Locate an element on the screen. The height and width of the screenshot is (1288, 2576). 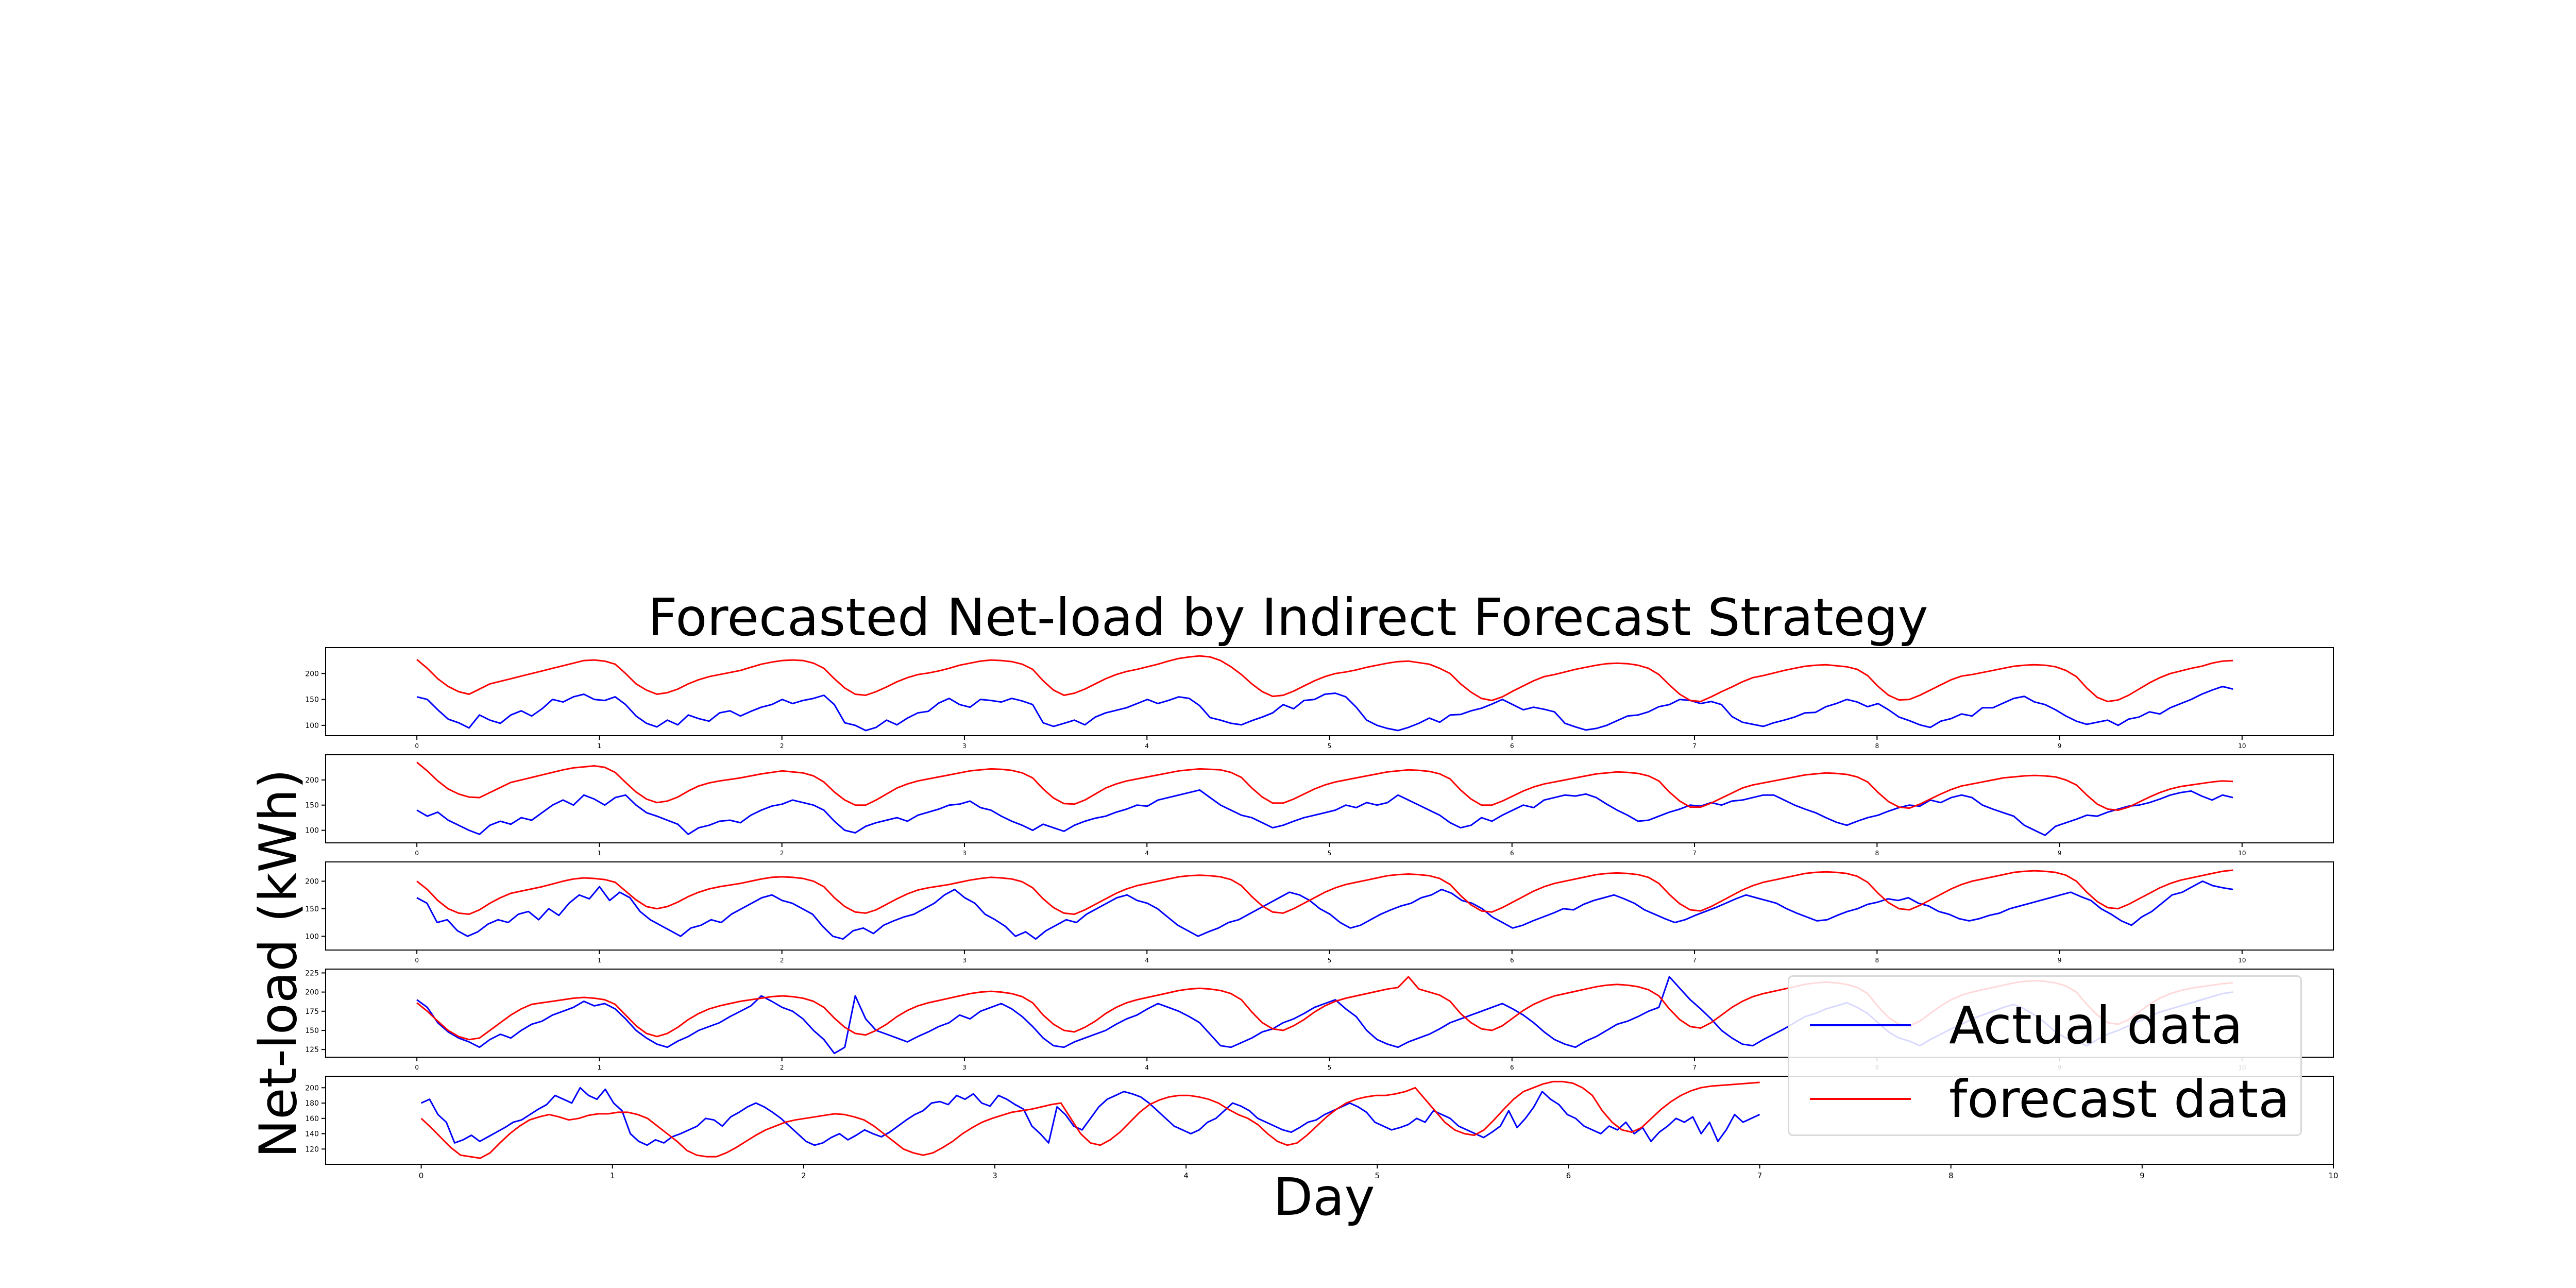
subplot-1: 0 1 2 3 4 5 6 7 8 9 10 100 150 200 is located at coordinates (1319, 698).